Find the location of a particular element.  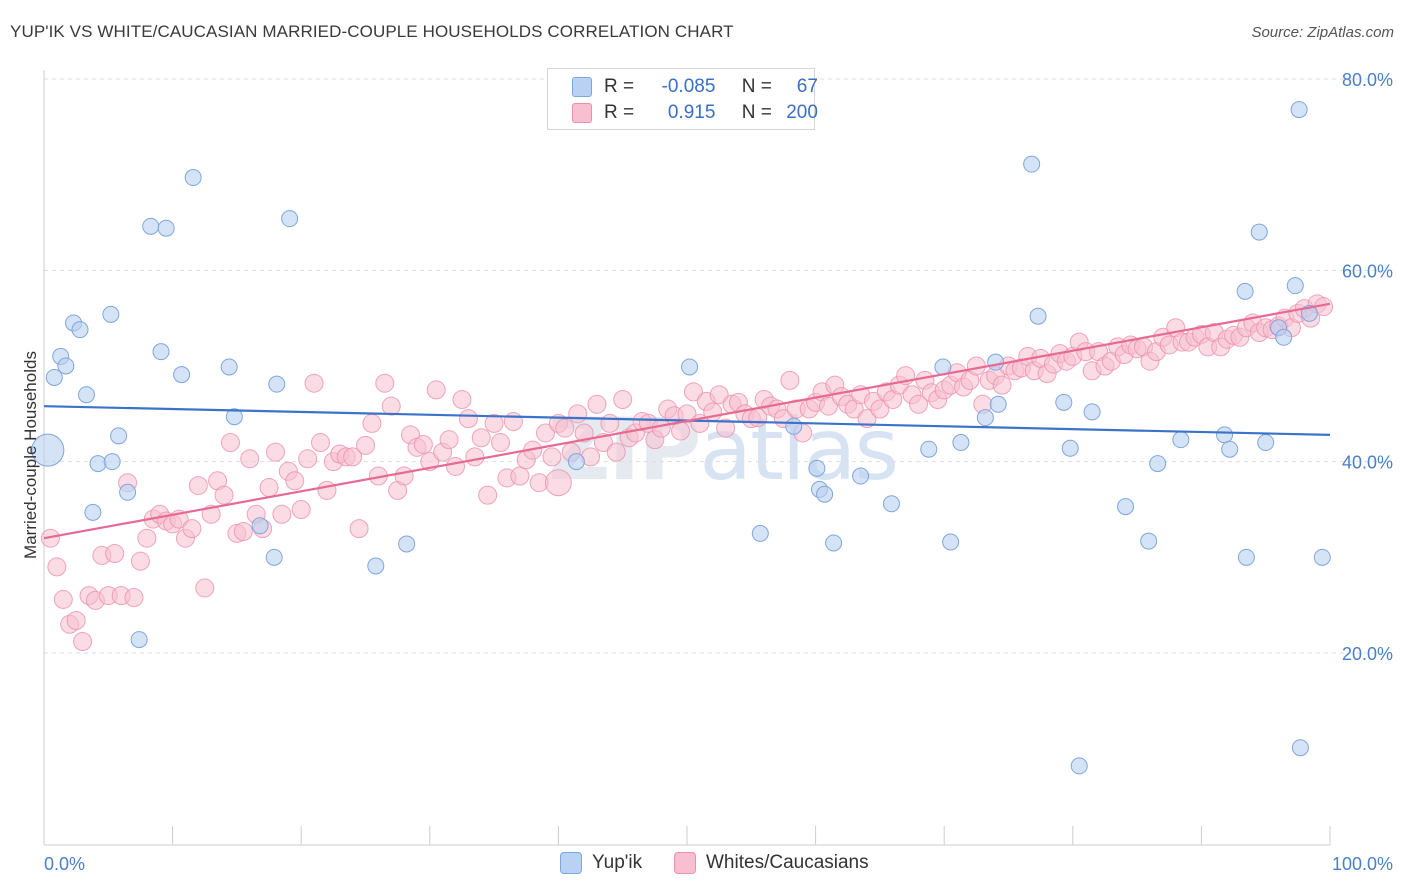

legend-item-white: Whites/Caucasians is located at coordinates (771, 863).